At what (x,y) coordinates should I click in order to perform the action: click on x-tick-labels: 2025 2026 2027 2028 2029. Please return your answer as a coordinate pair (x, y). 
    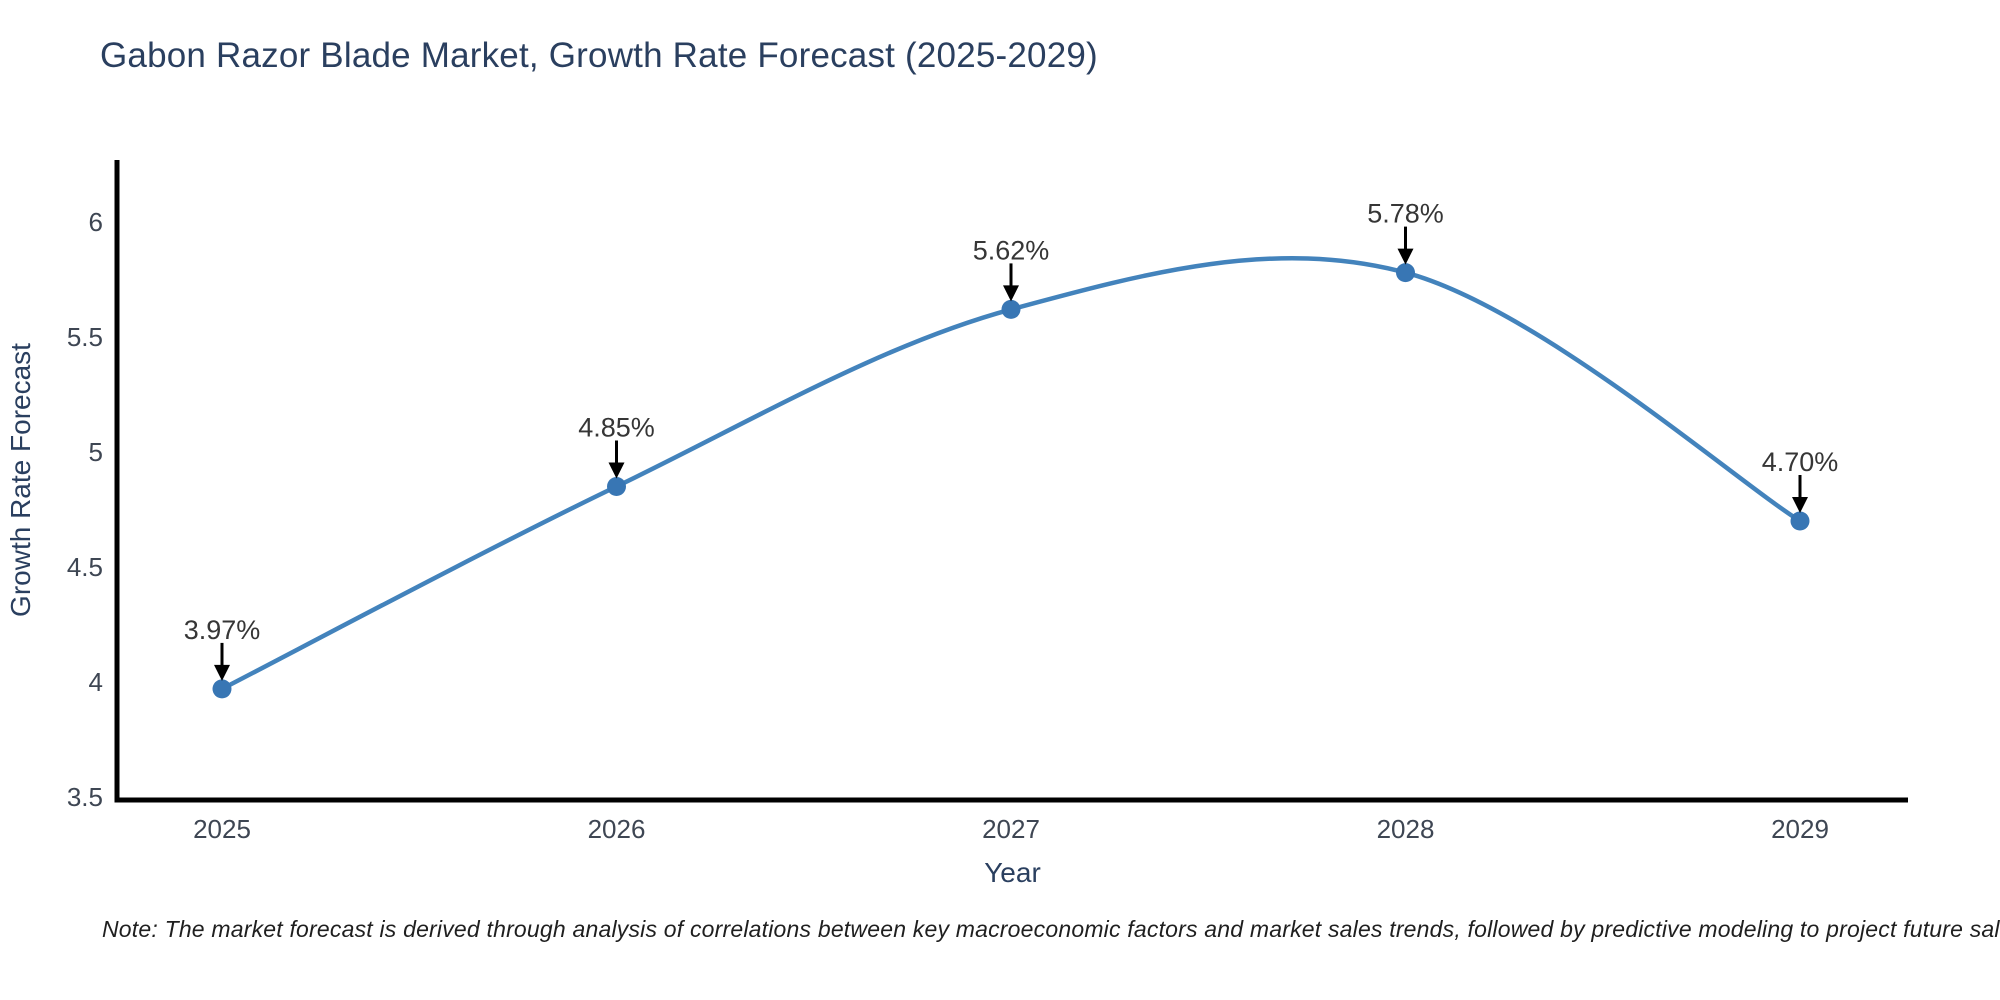
    Looking at the image, I should click on (1011, 829).